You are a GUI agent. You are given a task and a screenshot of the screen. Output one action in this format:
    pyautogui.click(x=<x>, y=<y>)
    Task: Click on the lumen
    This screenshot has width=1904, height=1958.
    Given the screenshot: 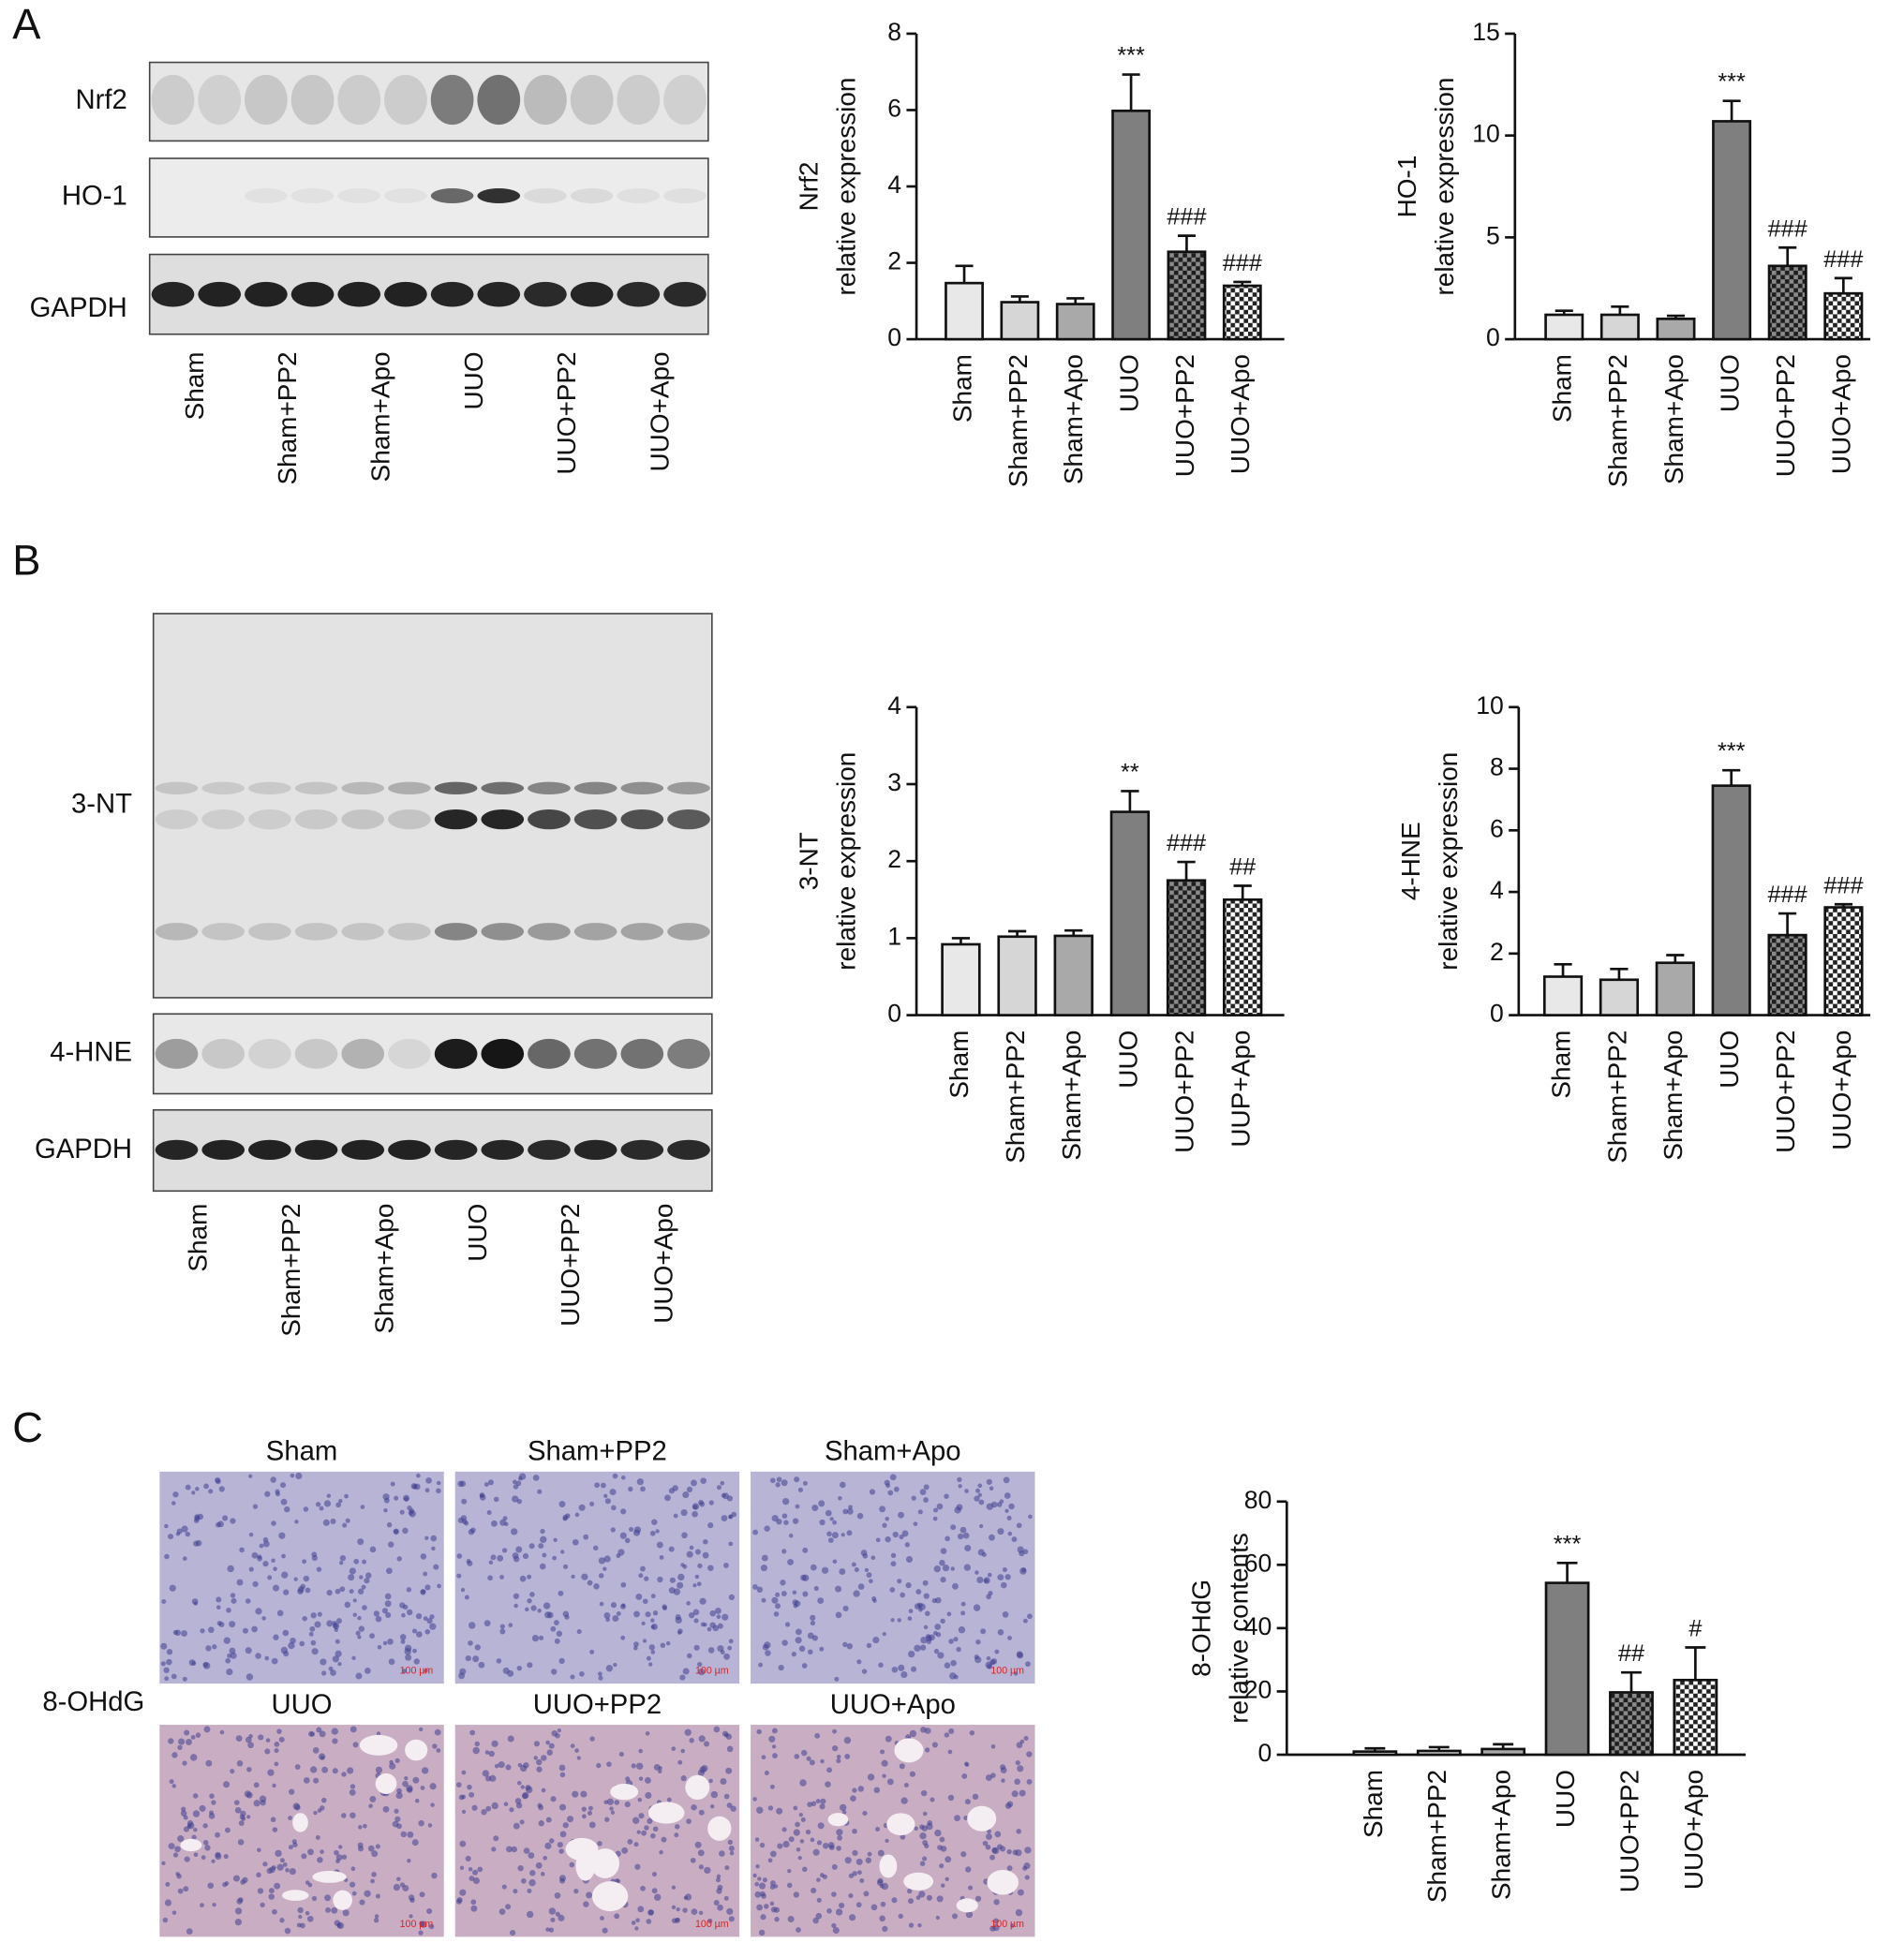 What is the action you would take?
    pyautogui.click(x=918, y=1881)
    